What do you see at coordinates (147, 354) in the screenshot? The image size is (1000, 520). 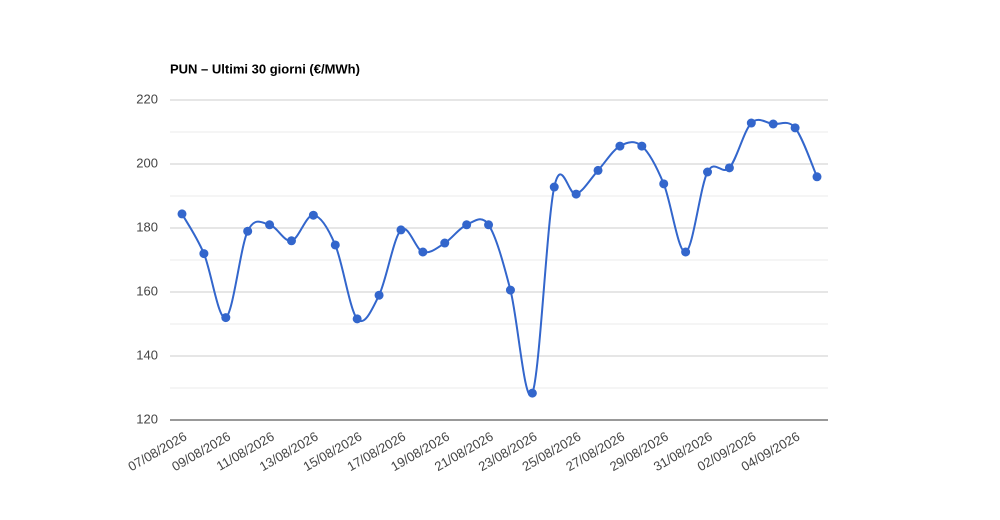 I see `y-tick-label: 140` at bounding box center [147, 354].